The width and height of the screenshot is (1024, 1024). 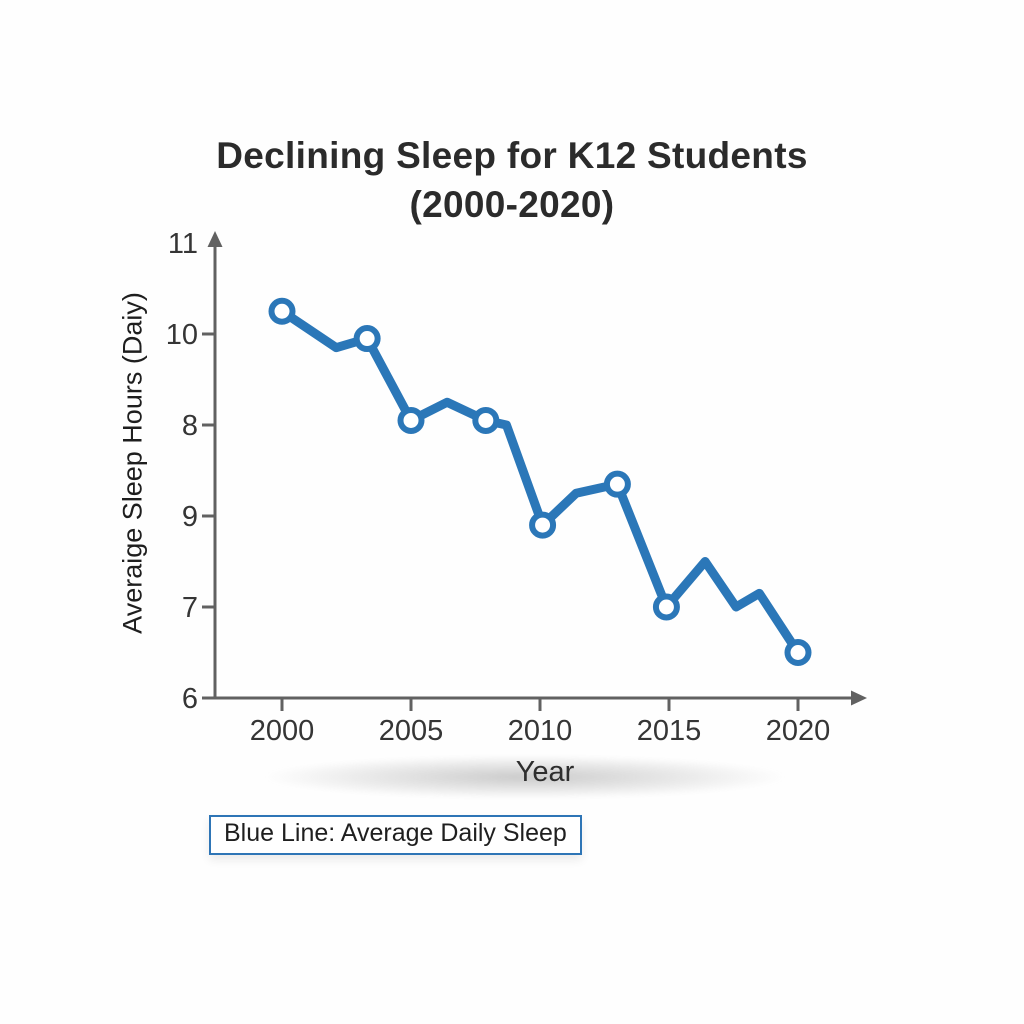 What do you see at coordinates (512, 204) in the screenshot?
I see `chart-title-line2: (2000-2020)` at bounding box center [512, 204].